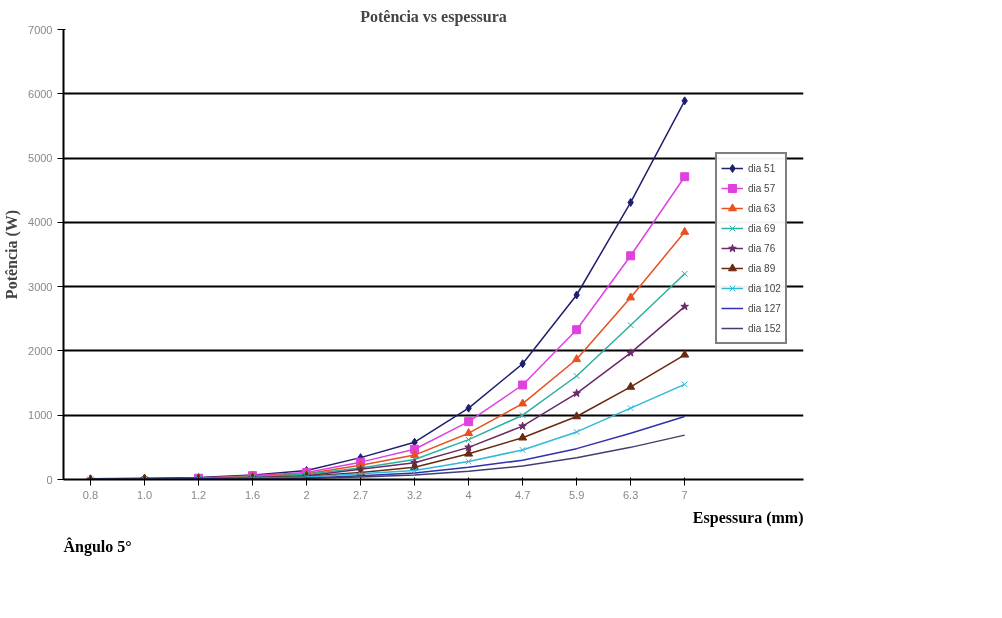  What do you see at coordinates (49, 479) in the screenshot?
I see `y-tick-label: 0` at bounding box center [49, 479].